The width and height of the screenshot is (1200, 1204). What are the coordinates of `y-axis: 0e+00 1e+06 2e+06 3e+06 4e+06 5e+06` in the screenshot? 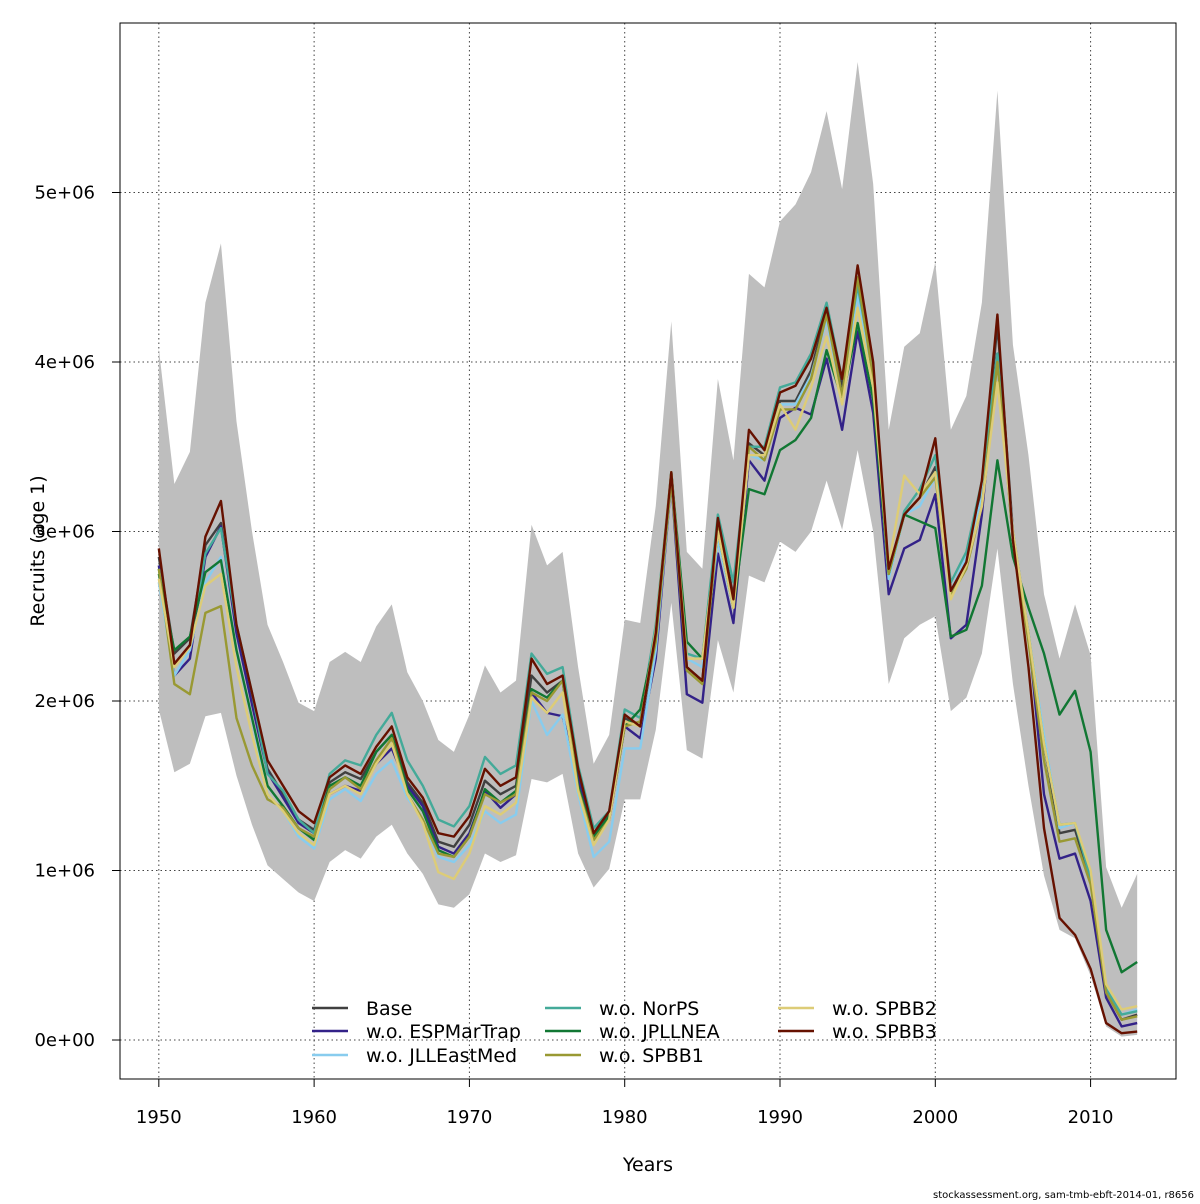 It's located at (77, 617).